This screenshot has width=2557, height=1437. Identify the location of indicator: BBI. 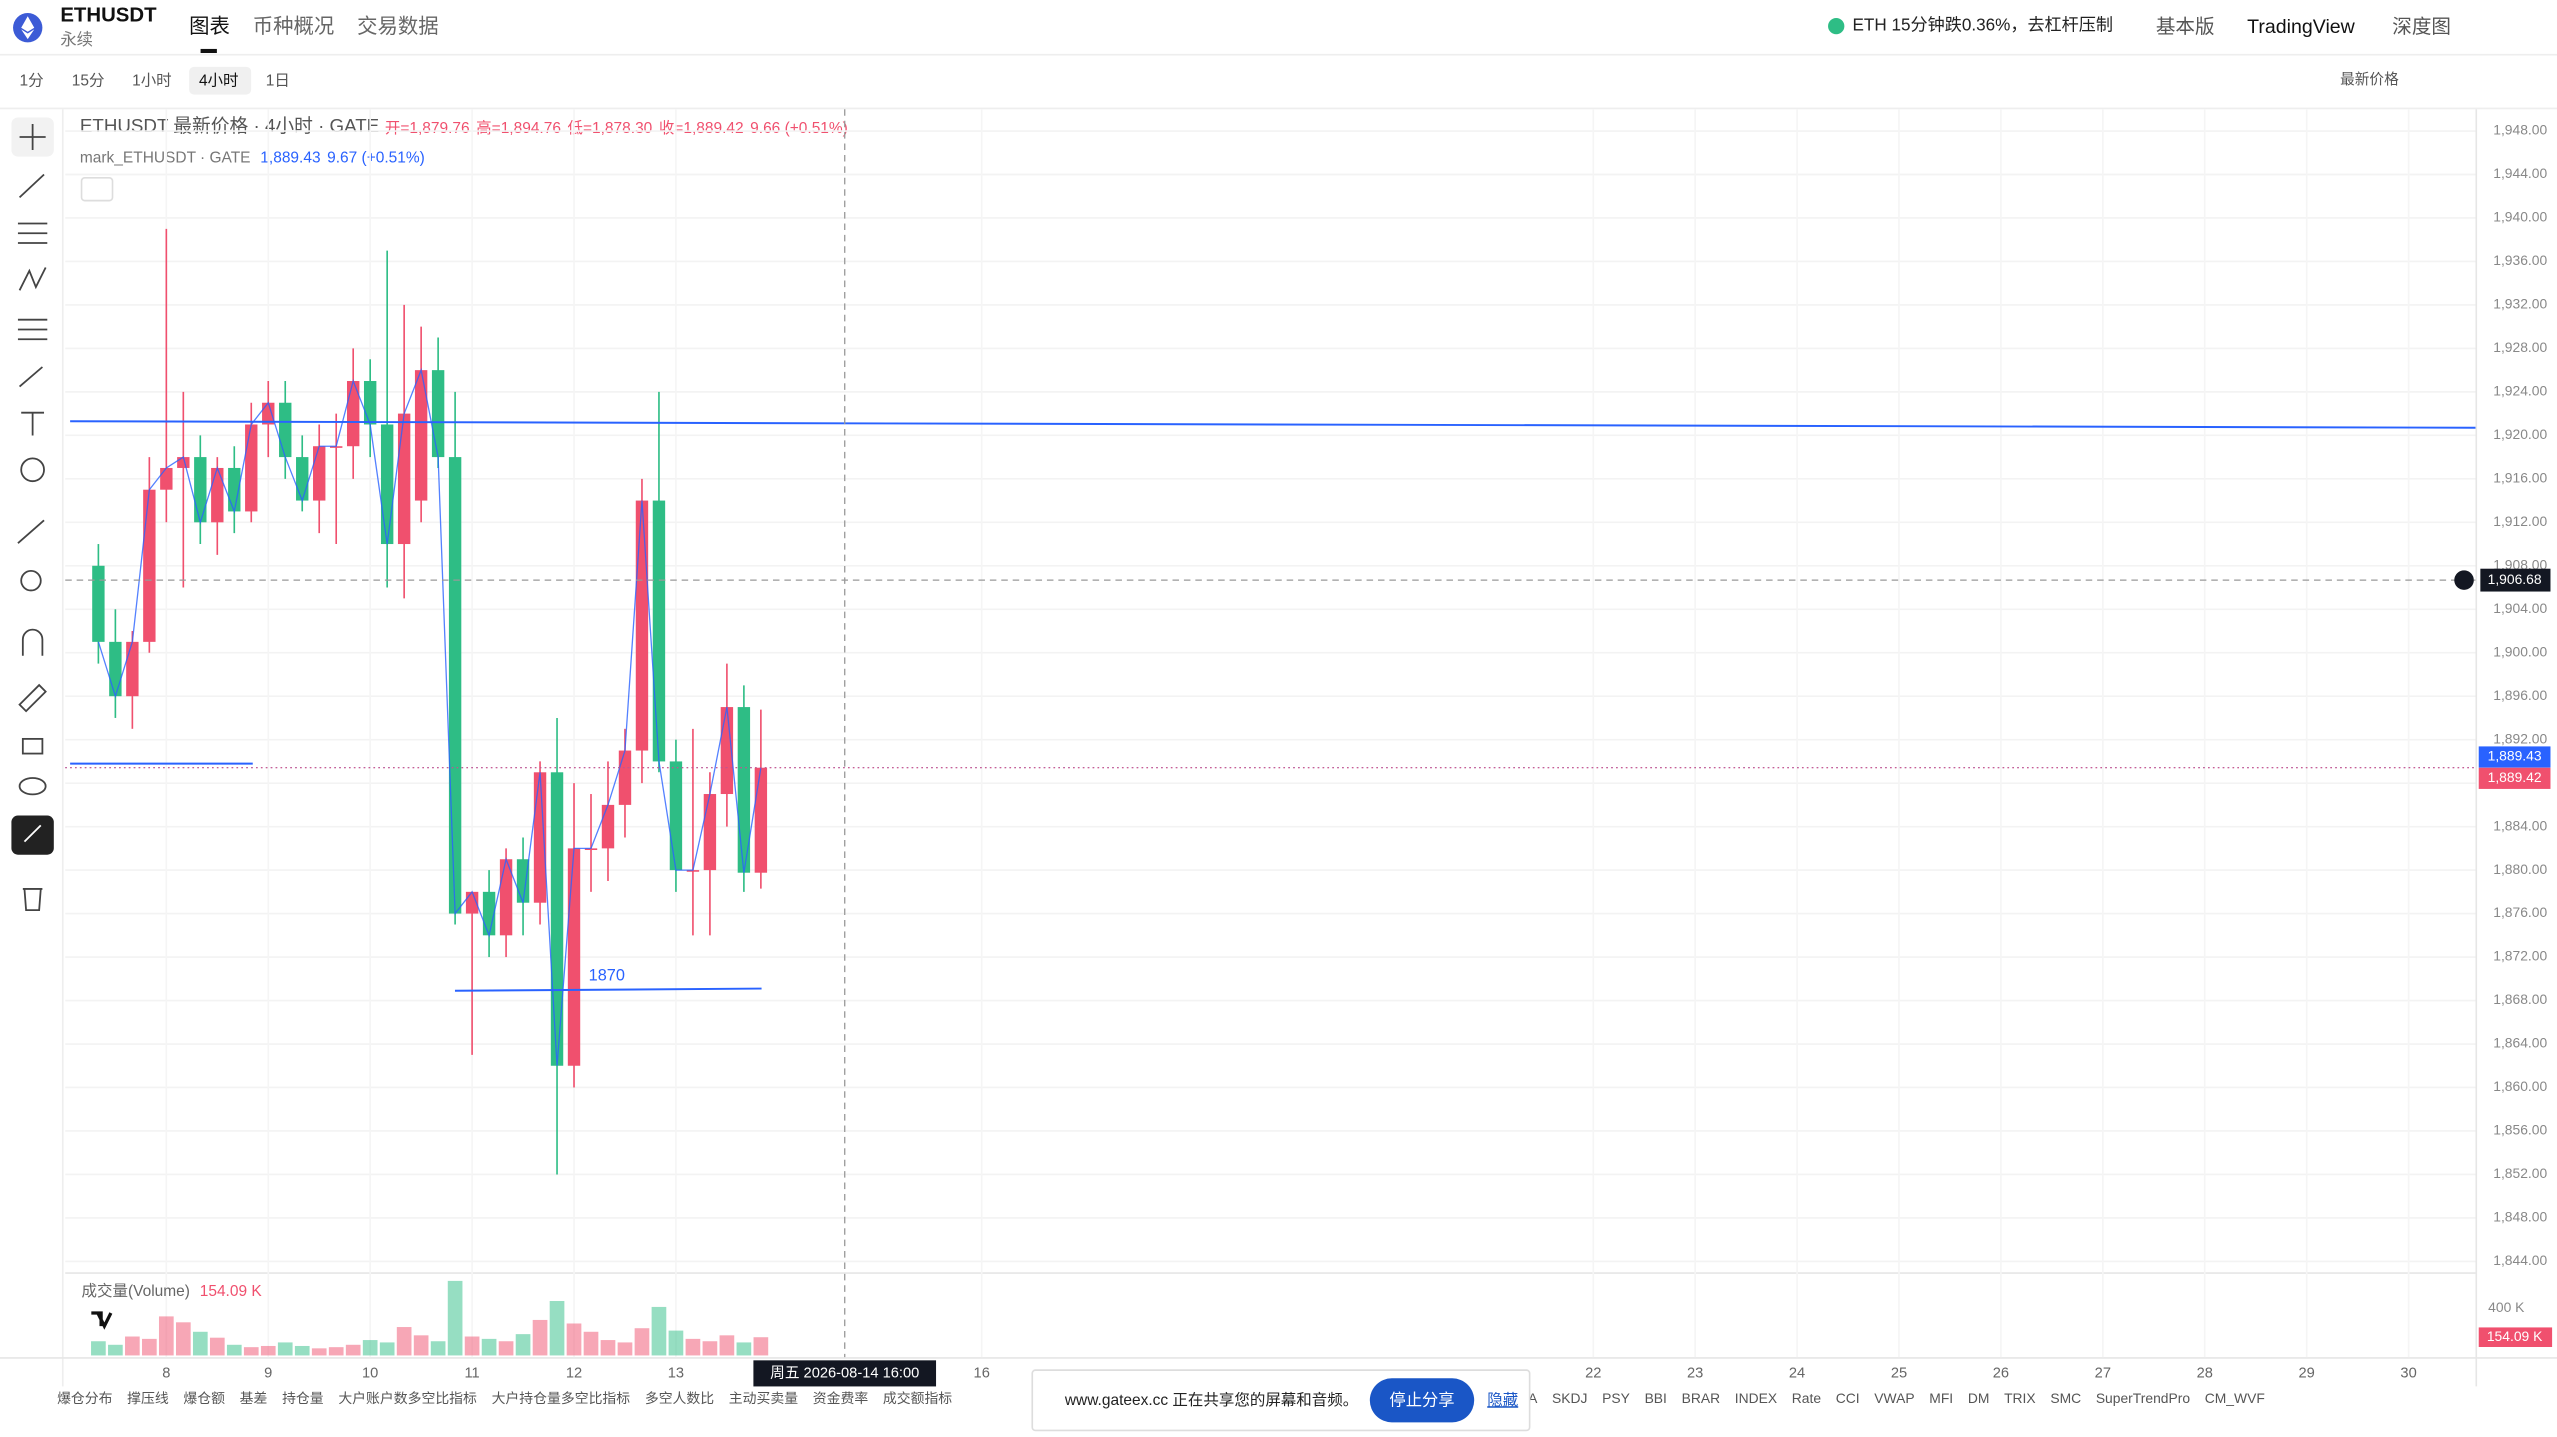
(1656, 1398).